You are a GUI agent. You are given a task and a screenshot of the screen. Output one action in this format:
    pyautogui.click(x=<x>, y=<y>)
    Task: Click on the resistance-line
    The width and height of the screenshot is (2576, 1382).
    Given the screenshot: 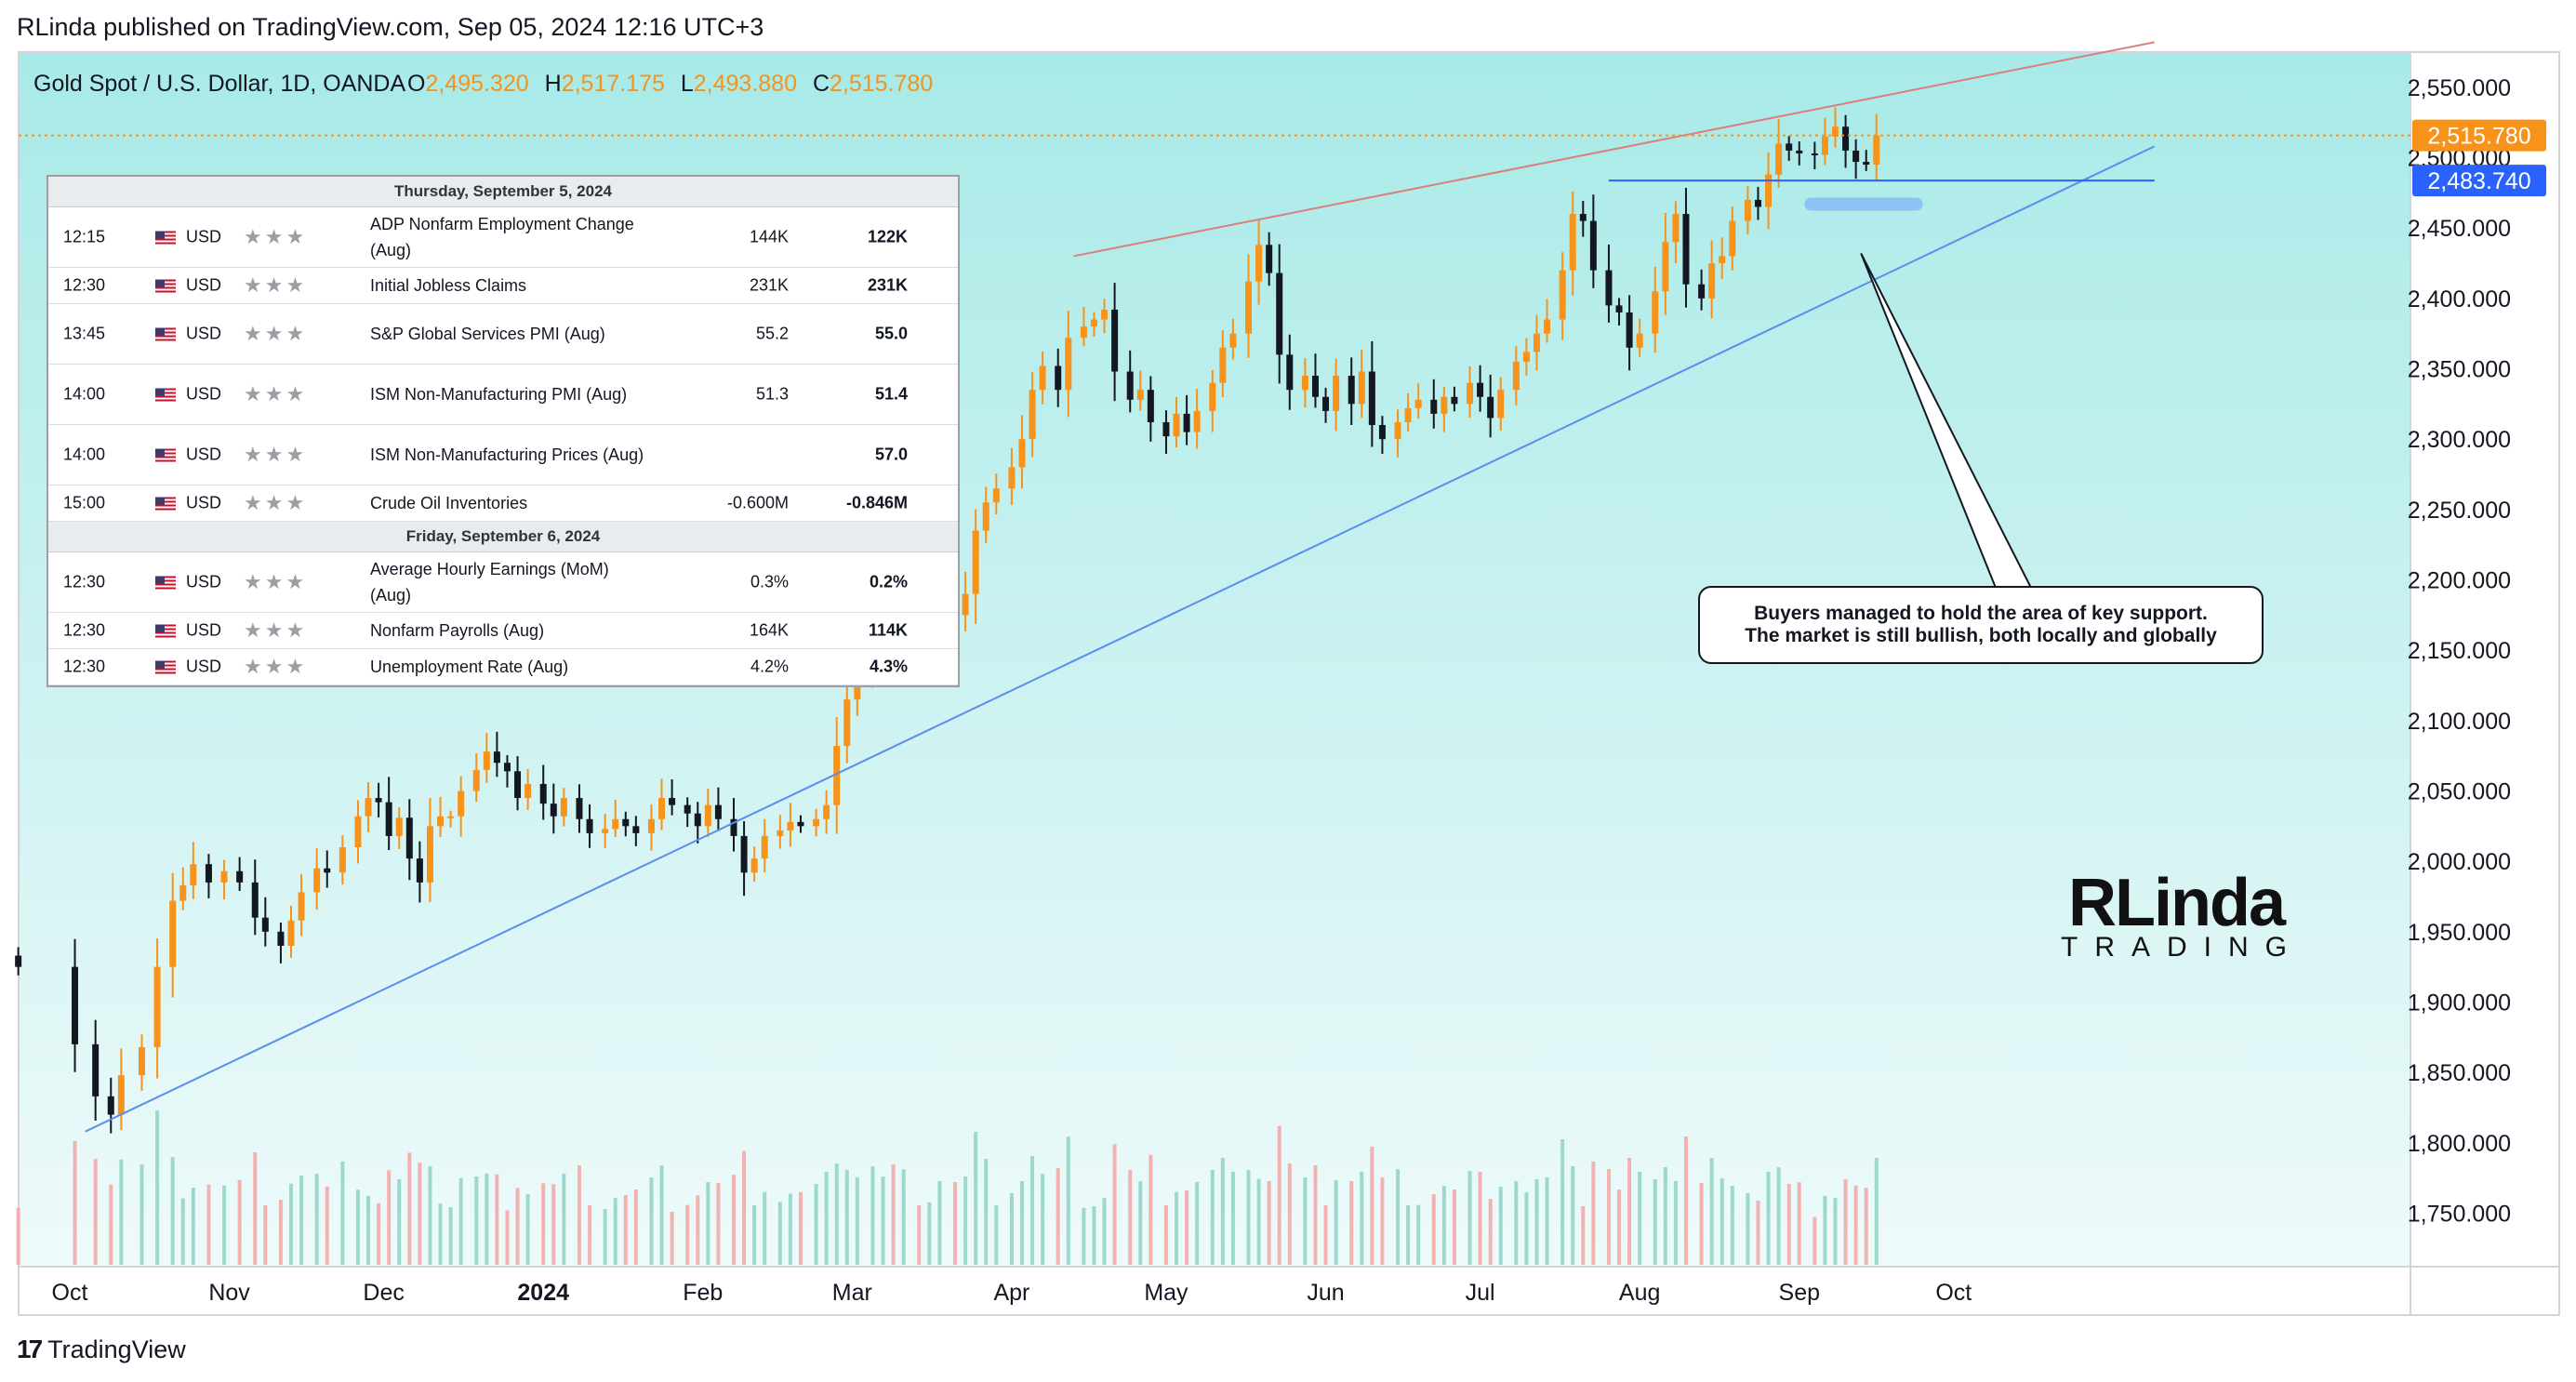 What is the action you would take?
    pyautogui.click(x=1614, y=150)
    